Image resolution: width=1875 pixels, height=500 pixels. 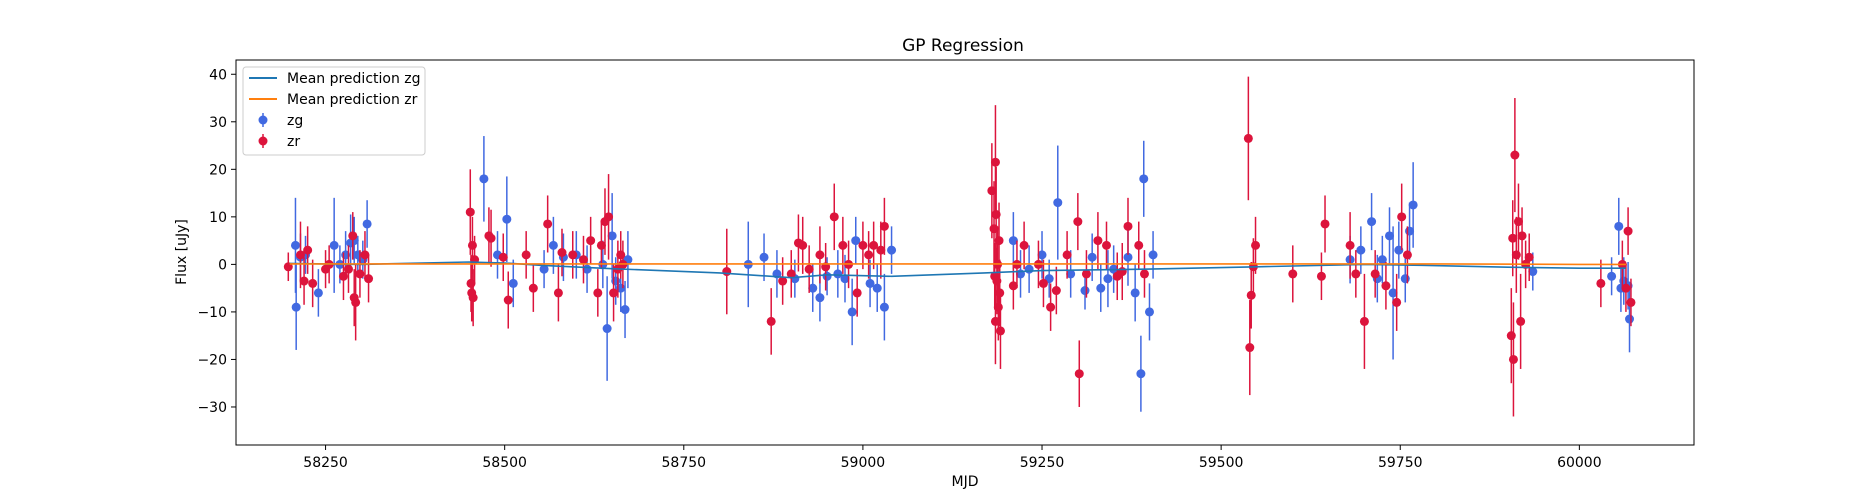 I want to click on legend-box, so click(x=334, y=111).